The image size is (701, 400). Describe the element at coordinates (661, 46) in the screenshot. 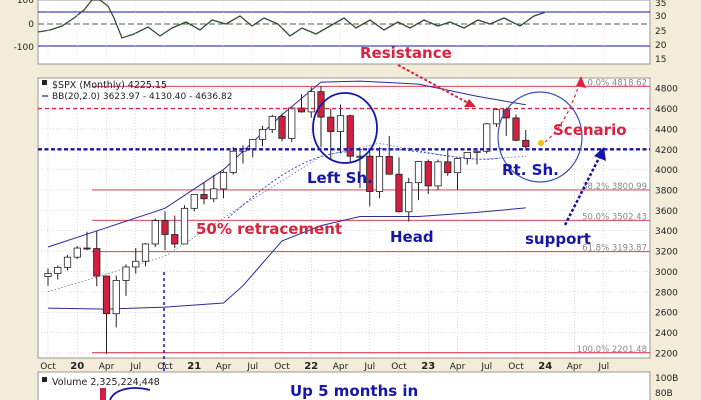

I see `indicator-right-tick-3: 20` at that location.